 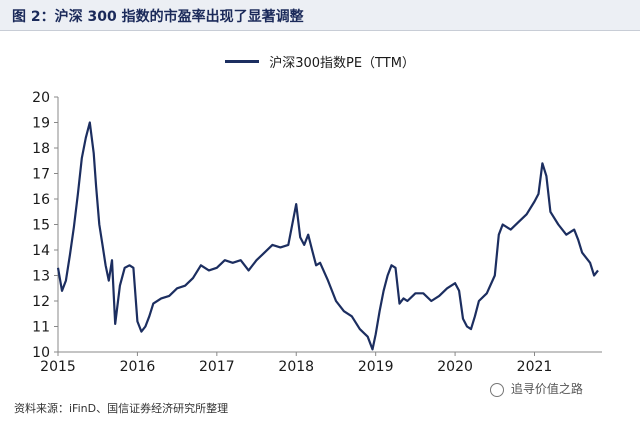 I want to click on x-tick-label: 2016, so click(x=138, y=367).